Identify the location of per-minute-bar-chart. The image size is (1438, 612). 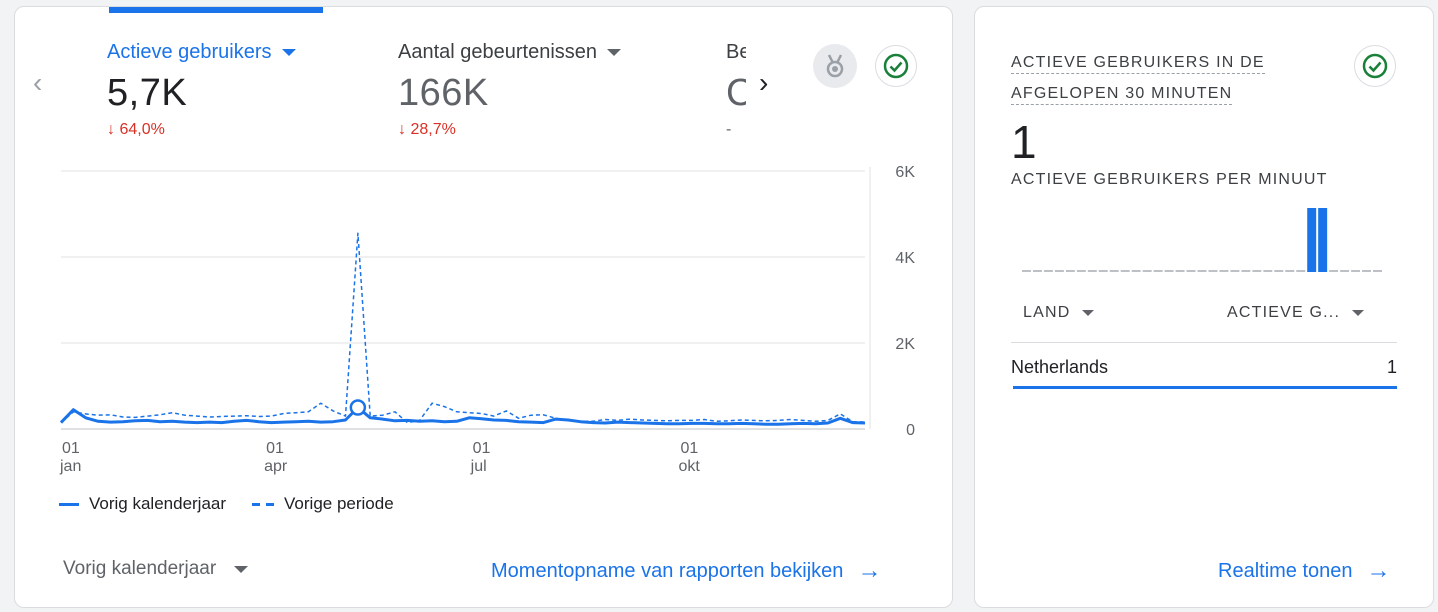
(1202, 240).